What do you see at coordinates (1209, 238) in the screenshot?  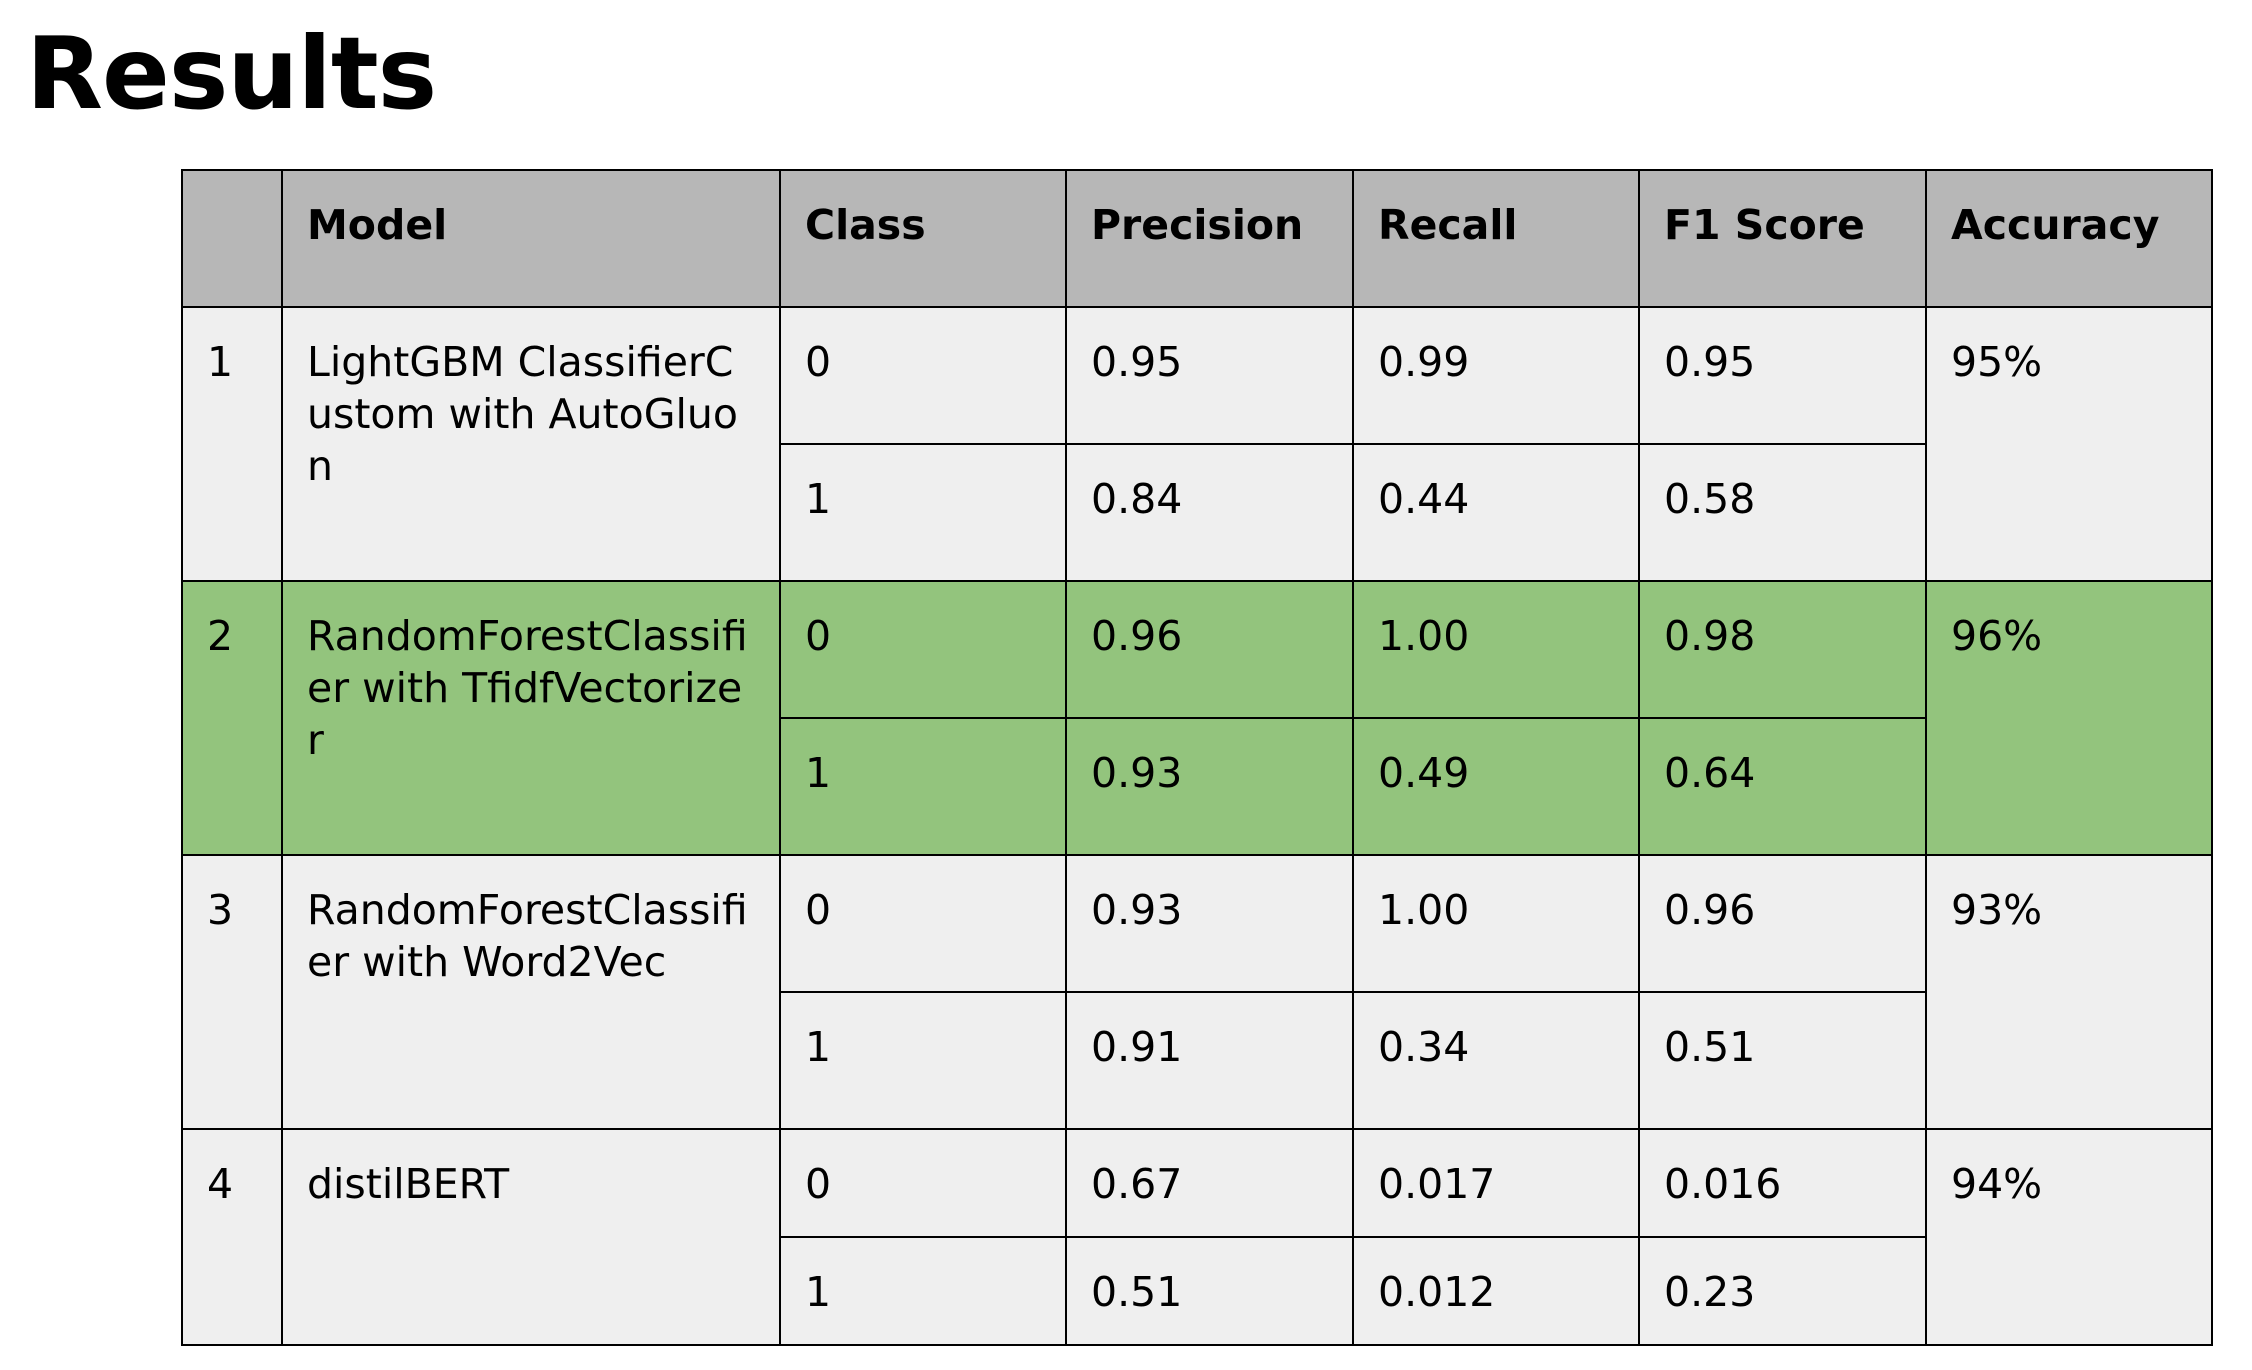 I see `header-precision: Precision` at bounding box center [1209, 238].